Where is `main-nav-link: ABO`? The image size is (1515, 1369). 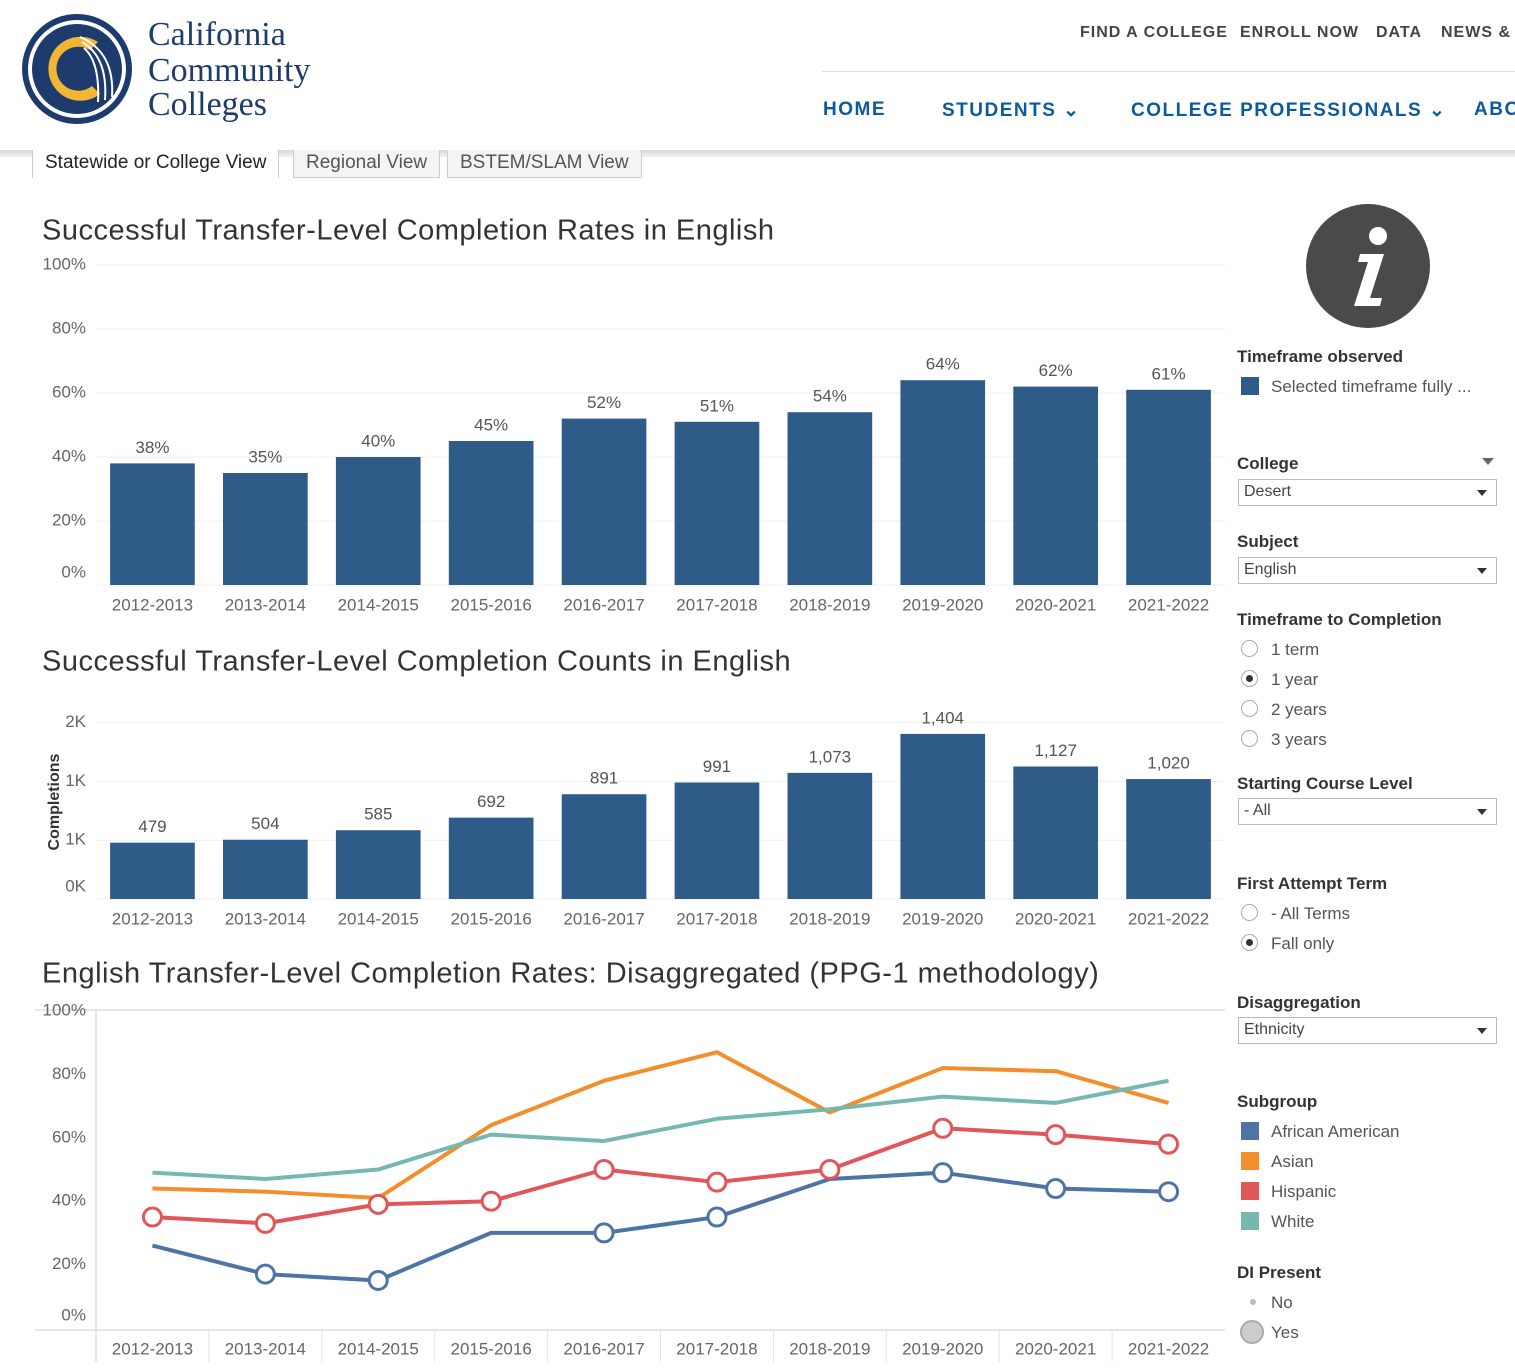 main-nav-link: ABO is located at coordinates (1494, 109).